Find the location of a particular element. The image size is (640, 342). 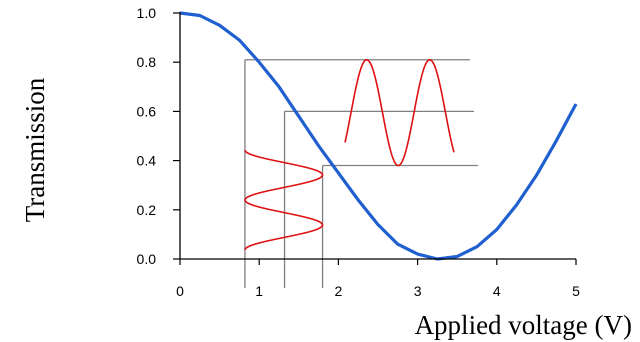

y-tick-label: 0.2 is located at coordinates (147, 210).